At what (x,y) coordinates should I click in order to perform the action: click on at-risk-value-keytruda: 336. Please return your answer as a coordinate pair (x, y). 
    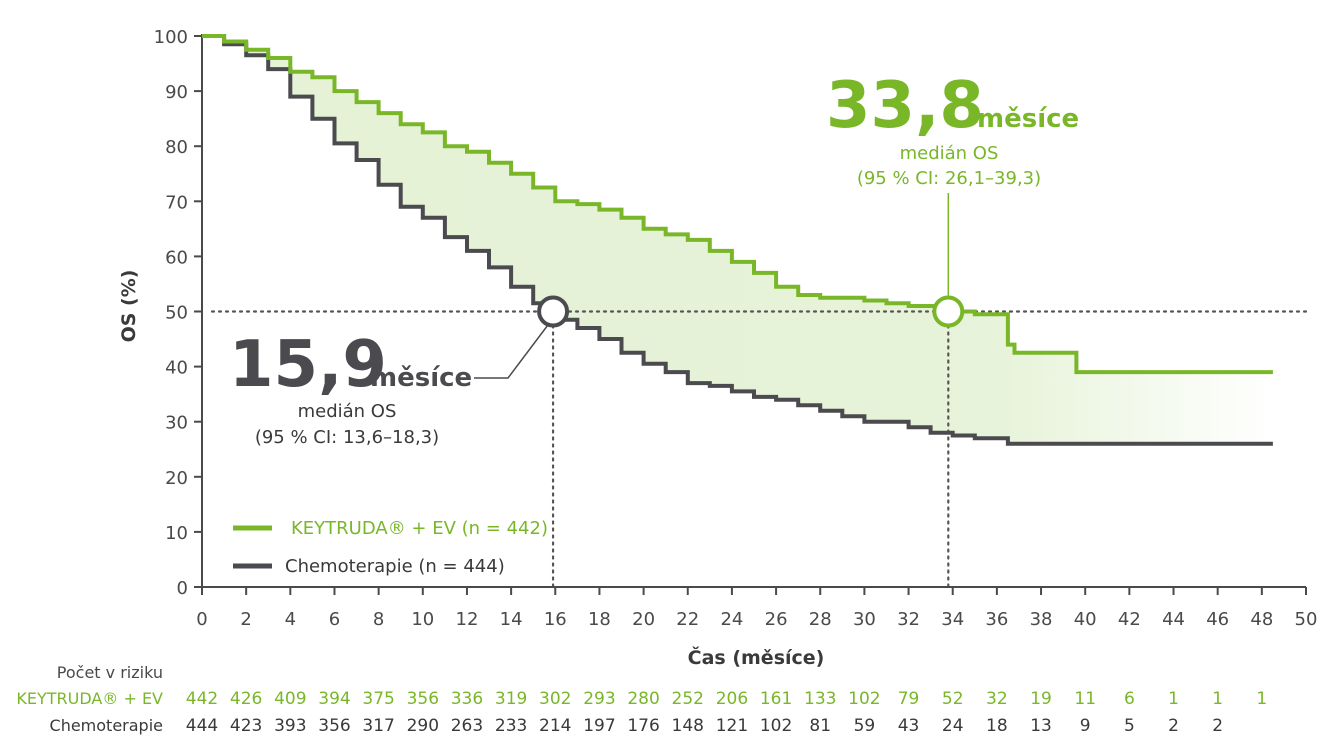
    Looking at the image, I should click on (467, 699).